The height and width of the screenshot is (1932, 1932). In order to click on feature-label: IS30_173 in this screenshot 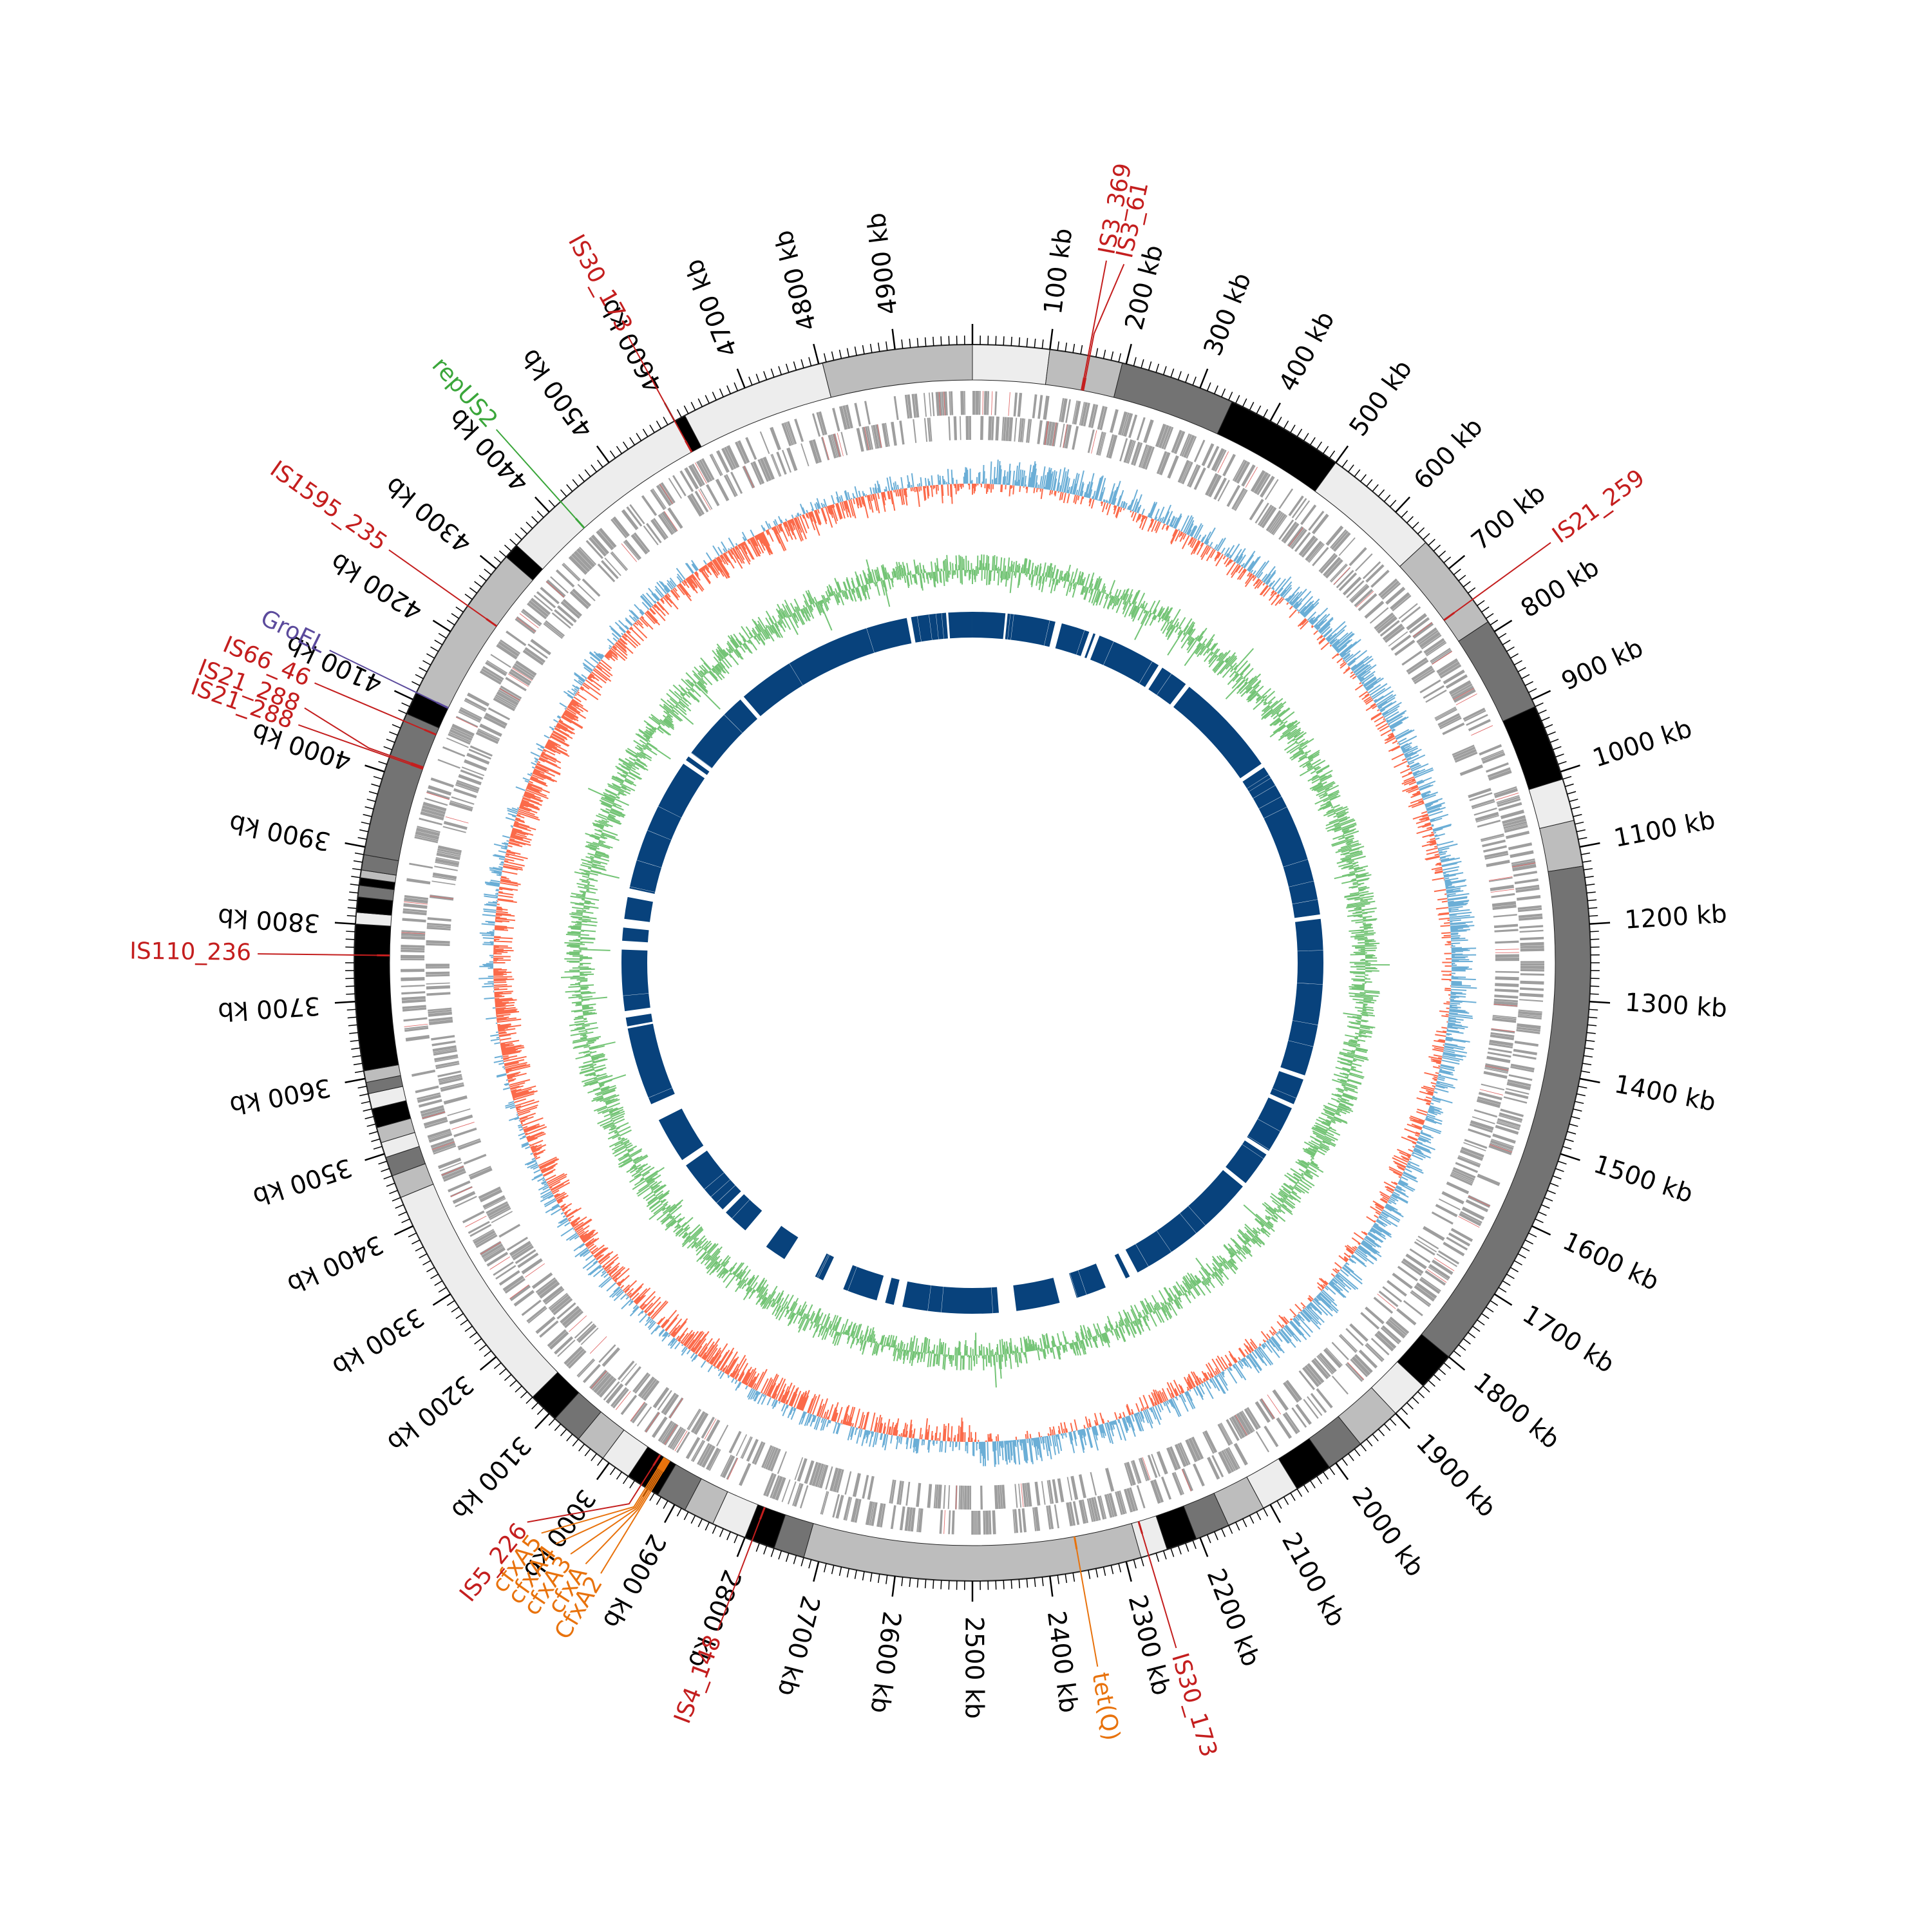, I will do `click(1194, 1705)`.